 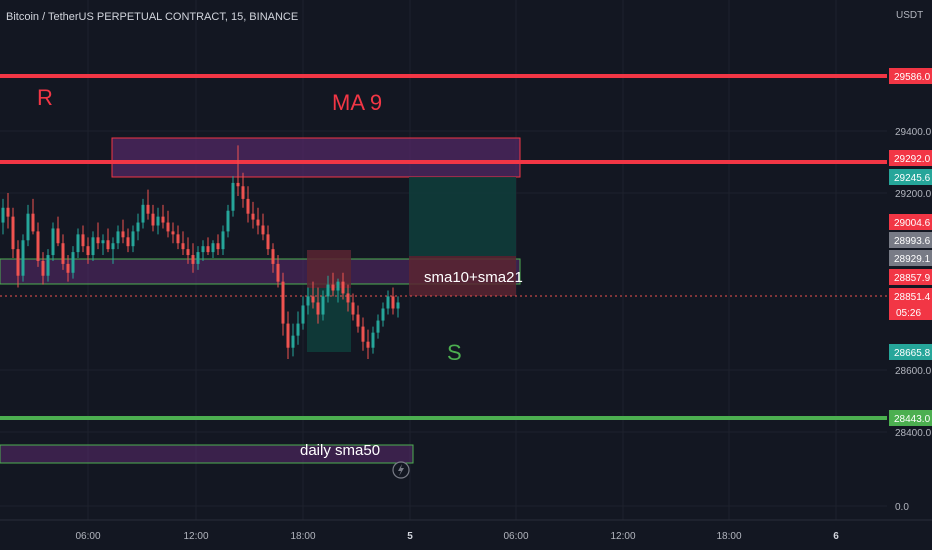 What do you see at coordinates (913, 371) in the screenshot?
I see `price-tick-label: 28600.0` at bounding box center [913, 371].